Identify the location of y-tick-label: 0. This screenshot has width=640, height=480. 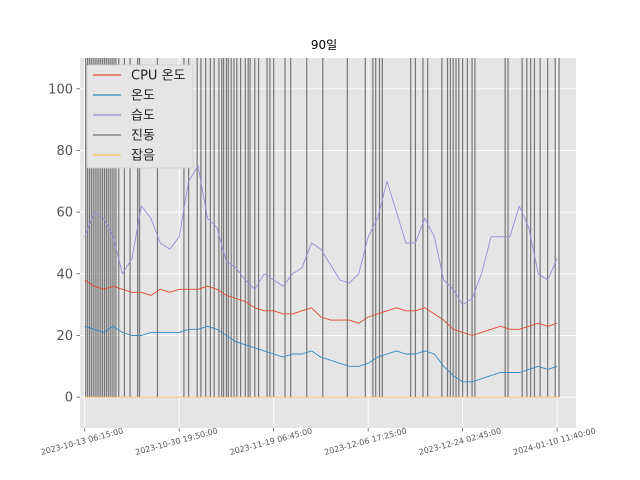
(69, 398).